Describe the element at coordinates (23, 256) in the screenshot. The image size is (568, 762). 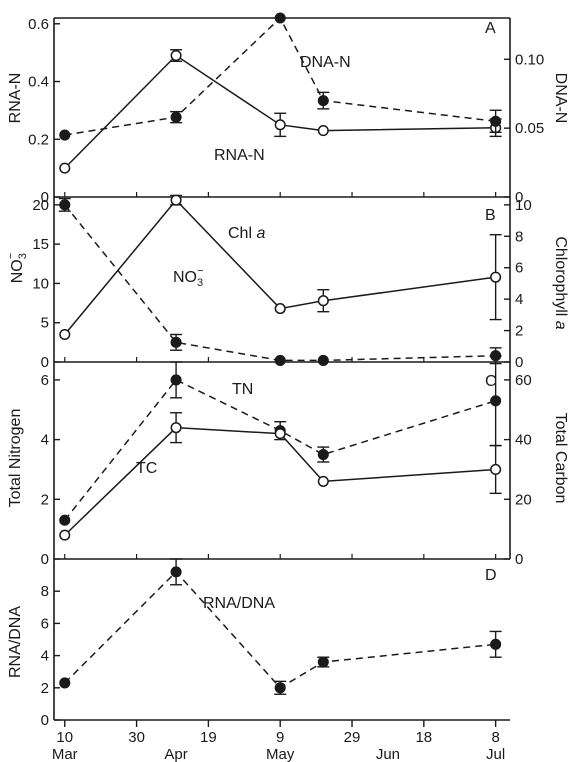
I see `axis-title-b-left-sub: 3` at that location.